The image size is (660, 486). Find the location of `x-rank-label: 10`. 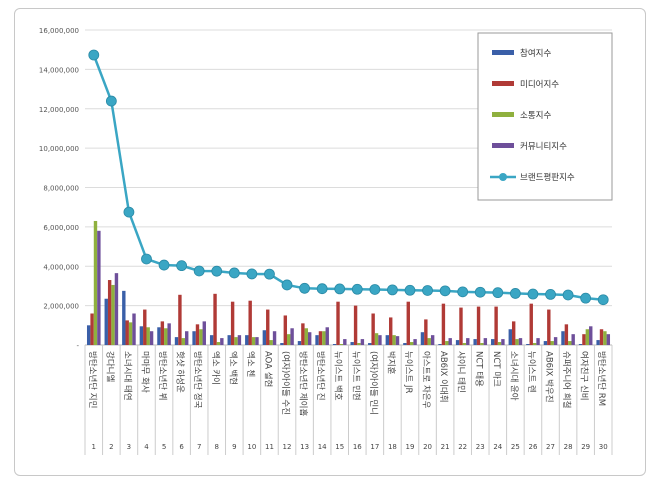

x-rank-label: 10 is located at coordinates (251, 447).